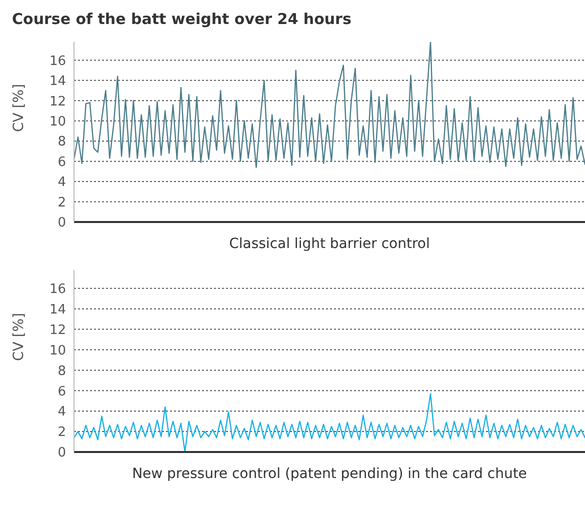  What do you see at coordinates (329, 244) in the screenshot?
I see `x-axis-title: Classical light barrier control` at bounding box center [329, 244].